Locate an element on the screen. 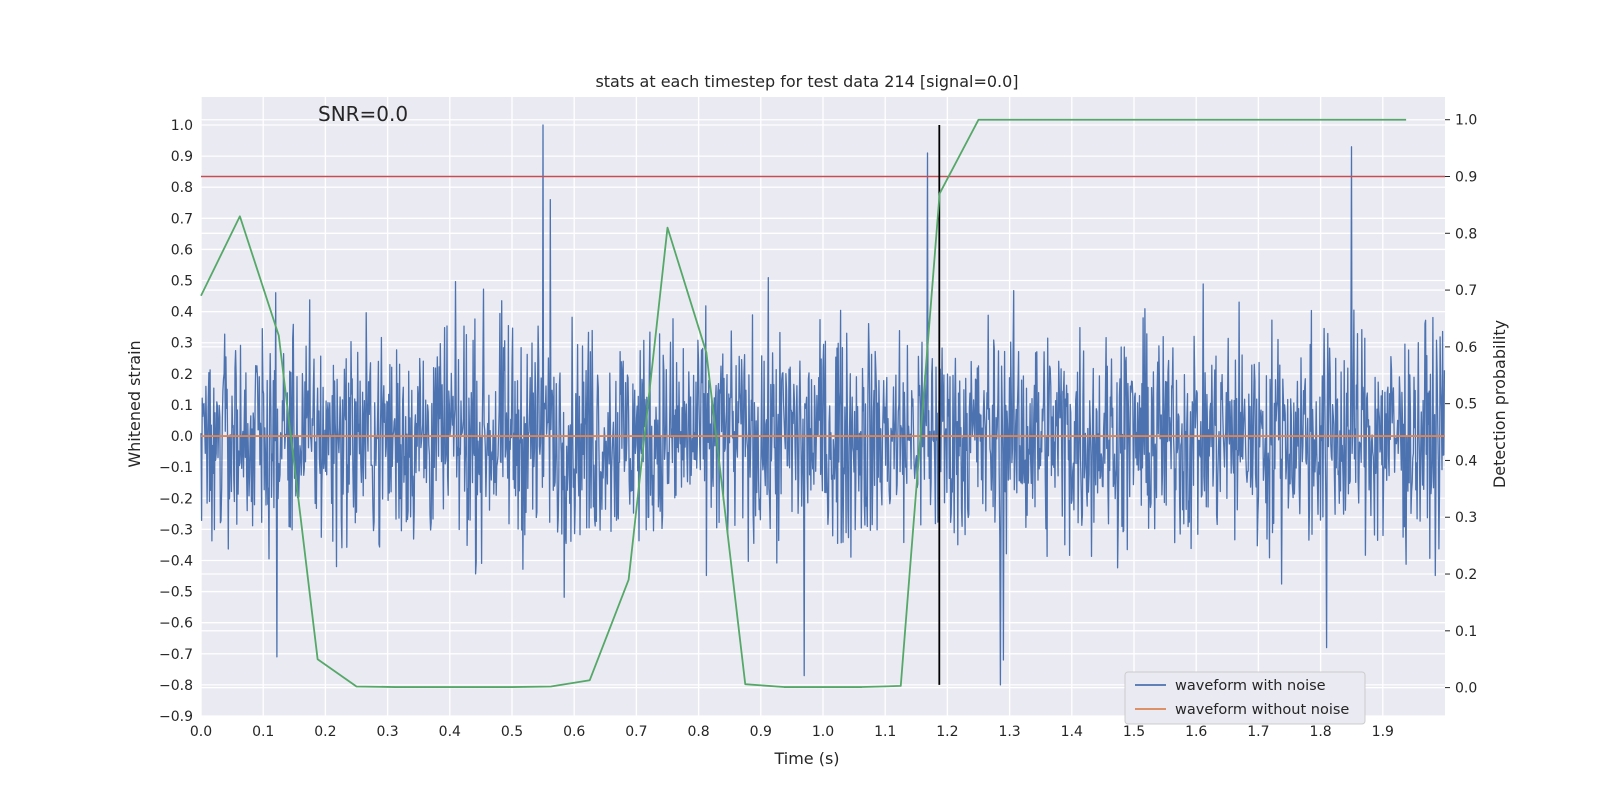 Image resolution: width=1600 pixels, height=800 pixels. x-tick-label: 0.5 is located at coordinates (512, 732).